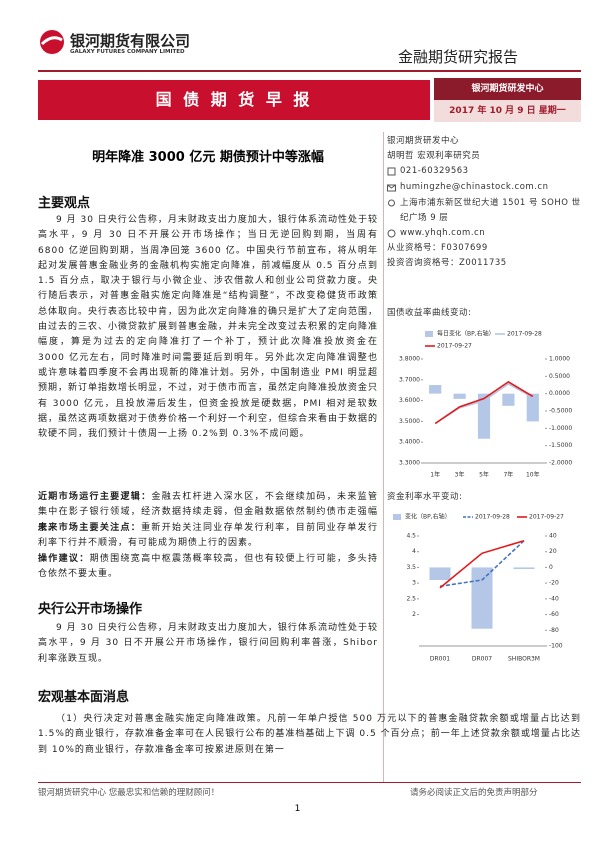  I want to click on x-tick-label: DR007, so click(482, 659).